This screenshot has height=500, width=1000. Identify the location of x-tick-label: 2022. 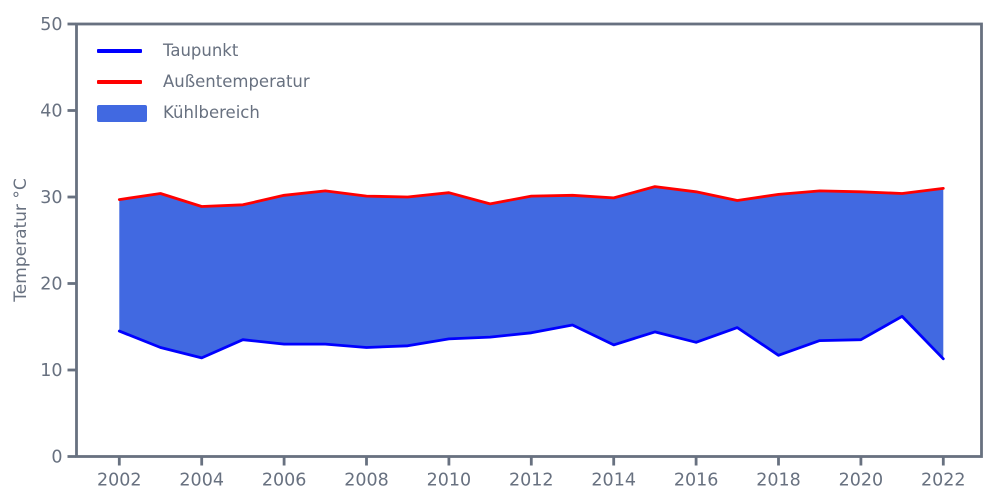
(943, 481).